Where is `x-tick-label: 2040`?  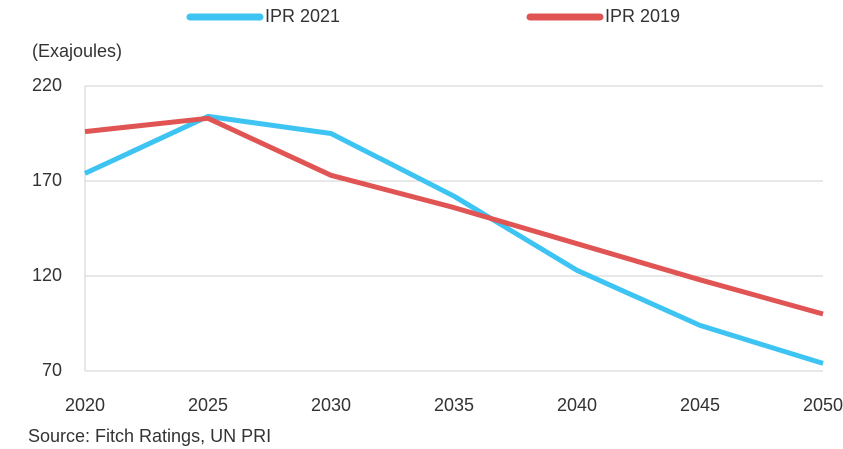
x-tick-label: 2040 is located at coordinates (577, 405).